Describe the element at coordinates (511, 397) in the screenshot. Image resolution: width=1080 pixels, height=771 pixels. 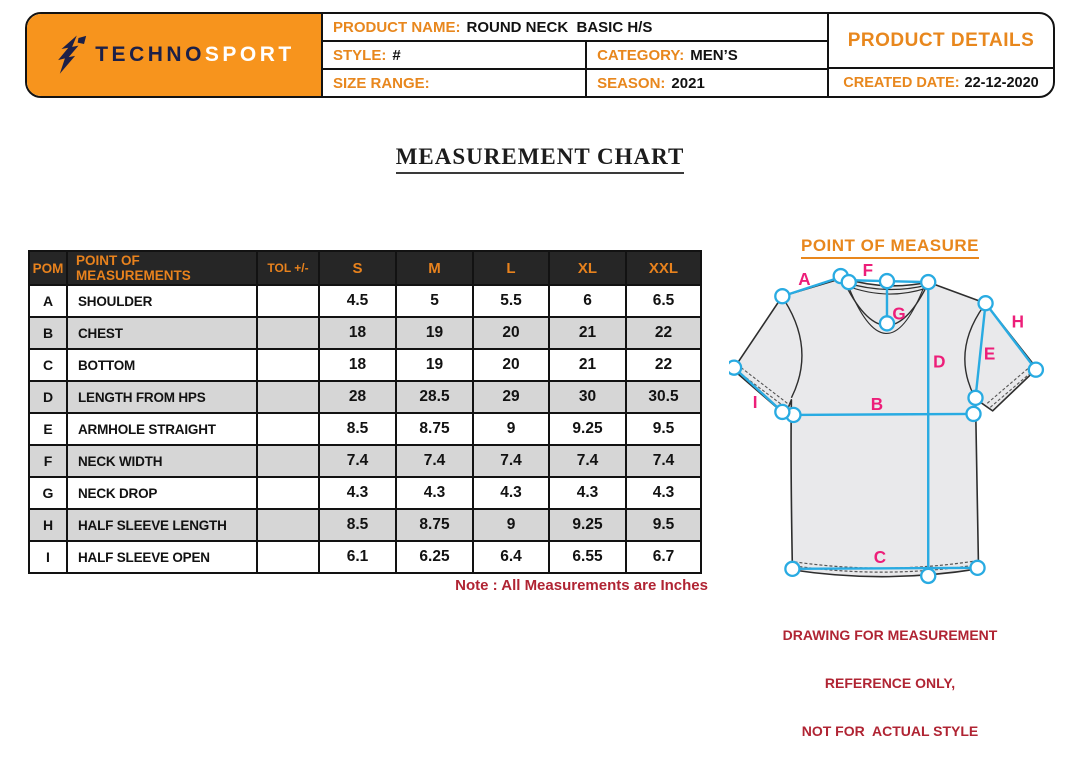
I see `table-cell: 29` at that location.